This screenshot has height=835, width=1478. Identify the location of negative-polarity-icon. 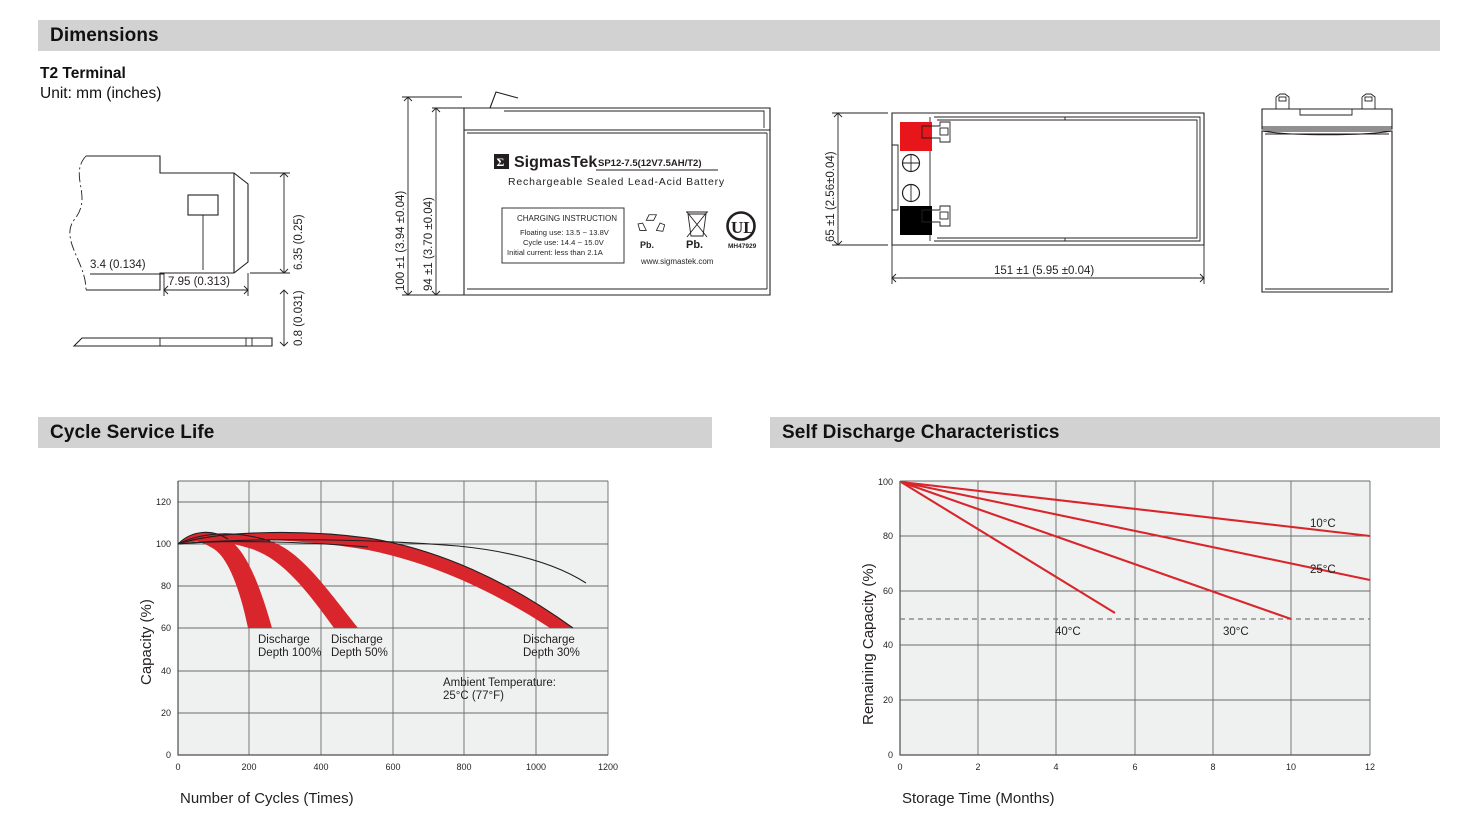
(911, 193).